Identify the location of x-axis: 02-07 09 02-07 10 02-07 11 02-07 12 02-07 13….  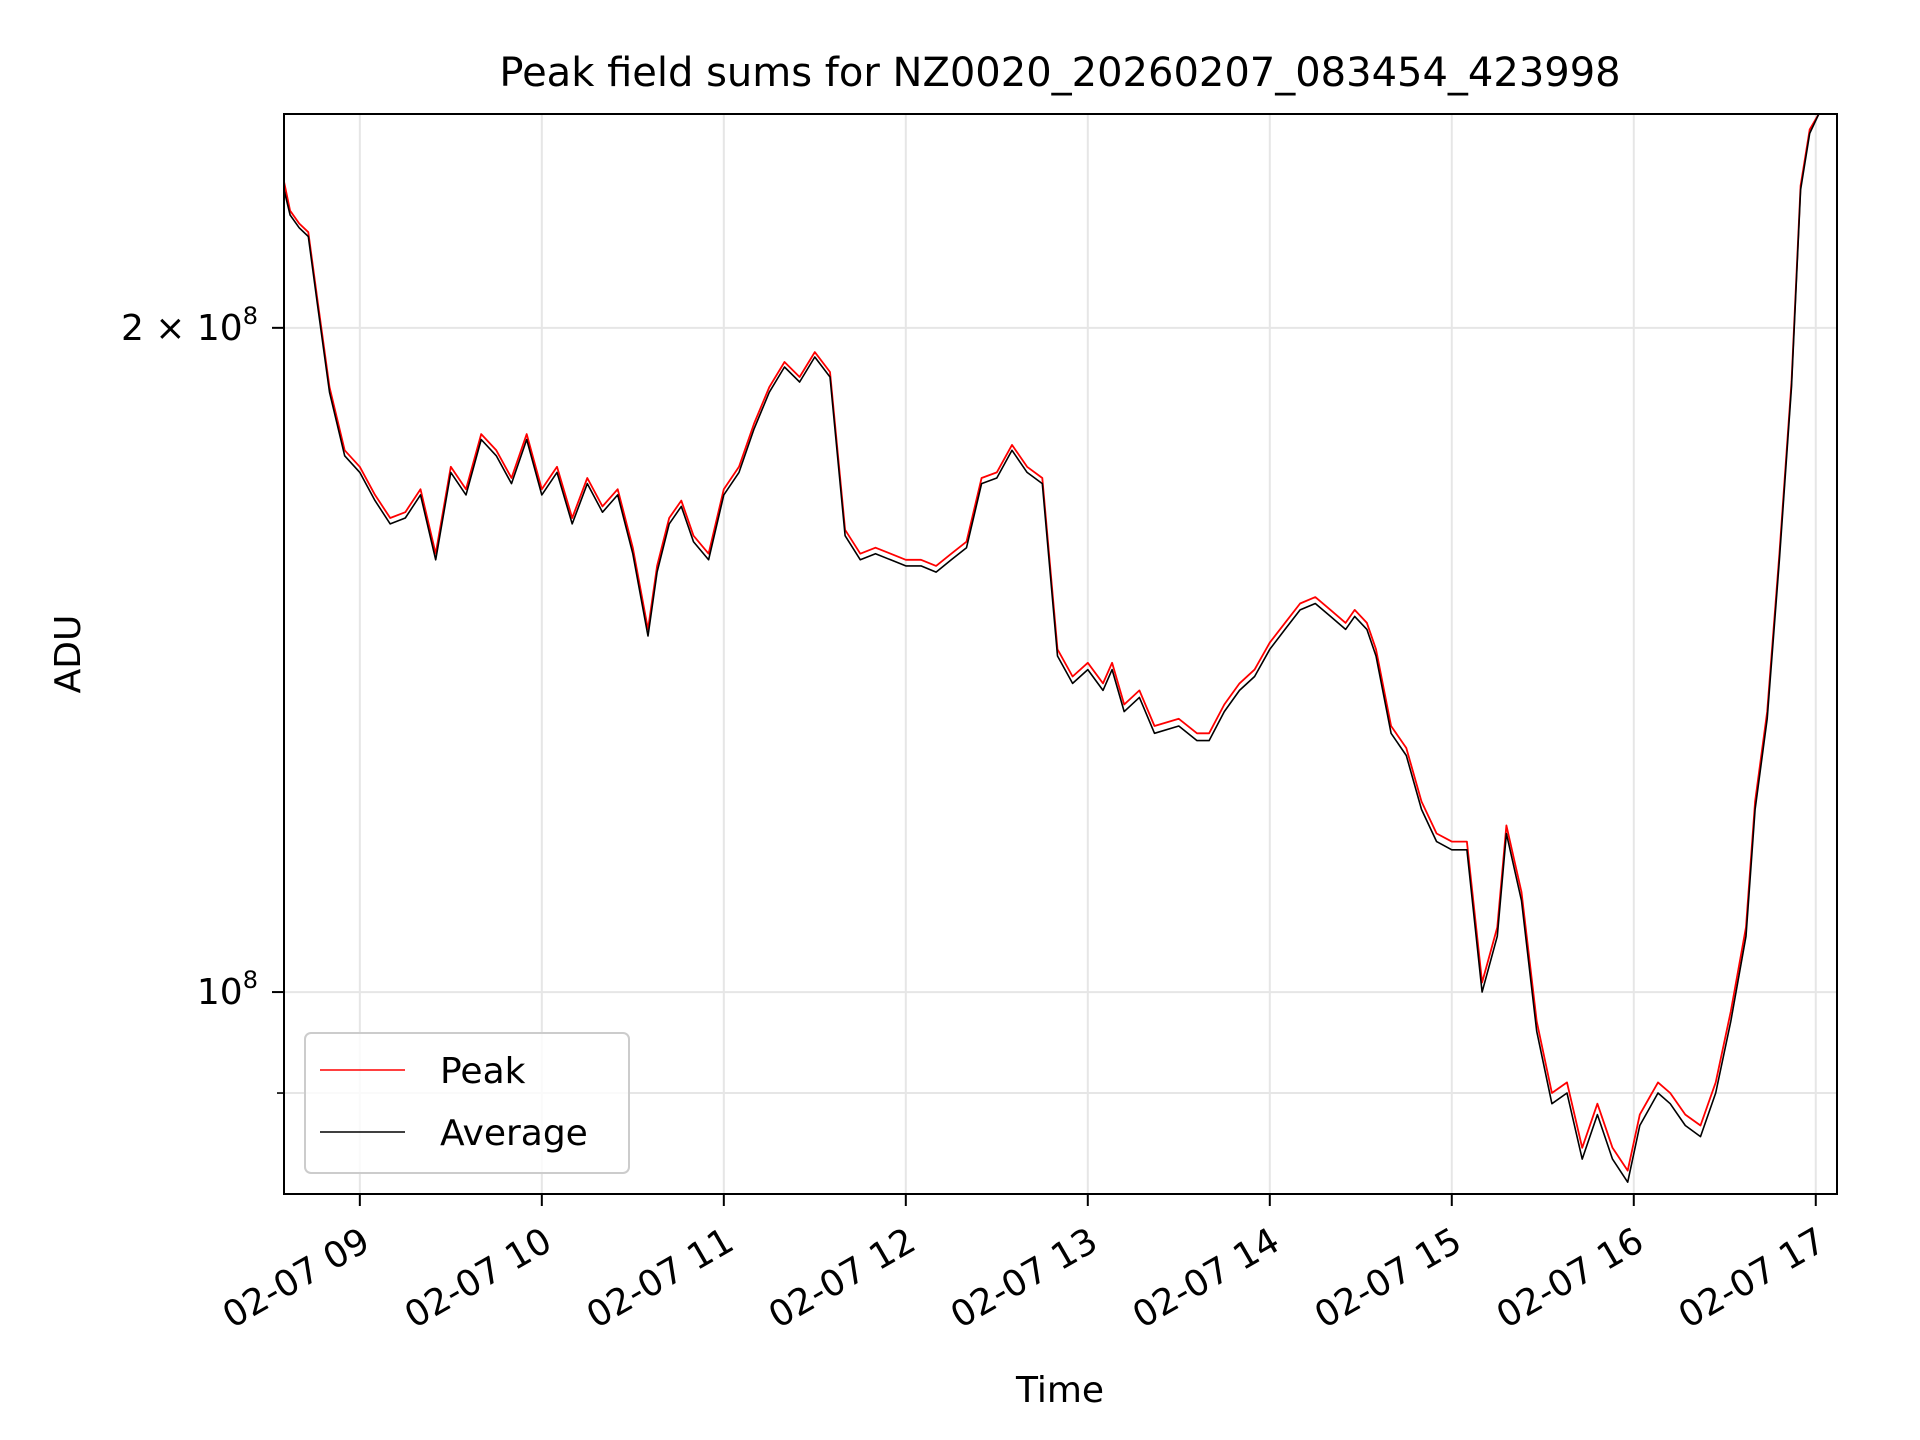
(1024, 1265).